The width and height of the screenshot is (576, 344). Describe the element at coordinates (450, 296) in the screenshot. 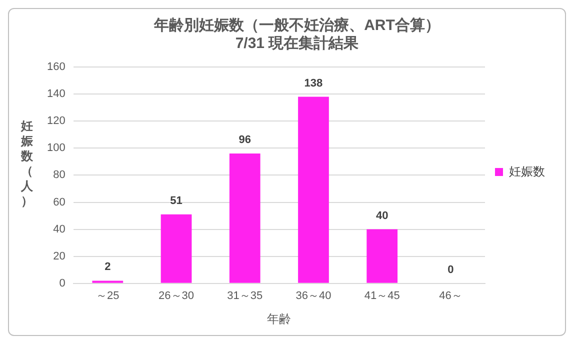

I see `x-tick-label: 46～` at that location.